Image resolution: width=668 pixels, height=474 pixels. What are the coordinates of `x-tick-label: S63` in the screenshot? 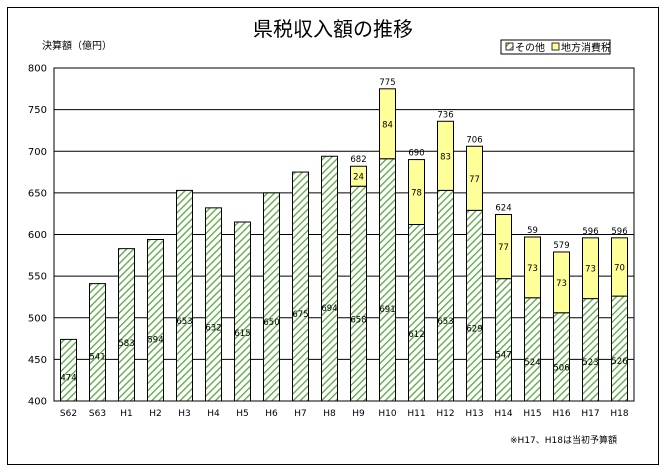 It's located at (97, 414).